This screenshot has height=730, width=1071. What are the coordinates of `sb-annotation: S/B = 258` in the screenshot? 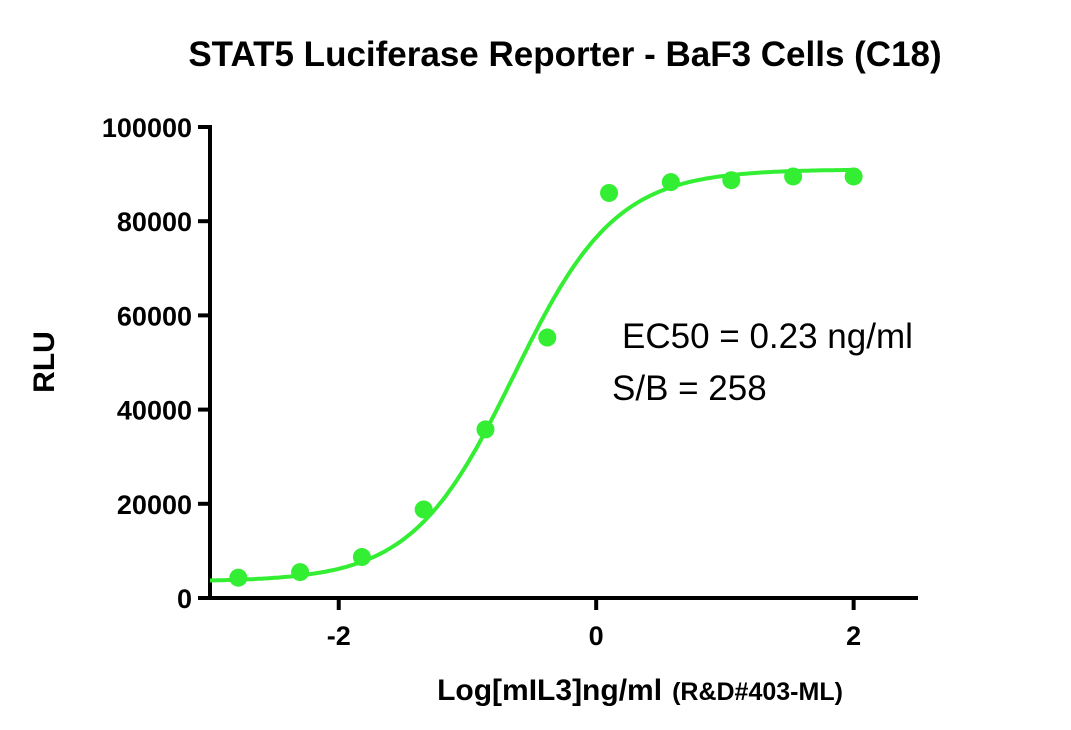 It's located at (689, 388).